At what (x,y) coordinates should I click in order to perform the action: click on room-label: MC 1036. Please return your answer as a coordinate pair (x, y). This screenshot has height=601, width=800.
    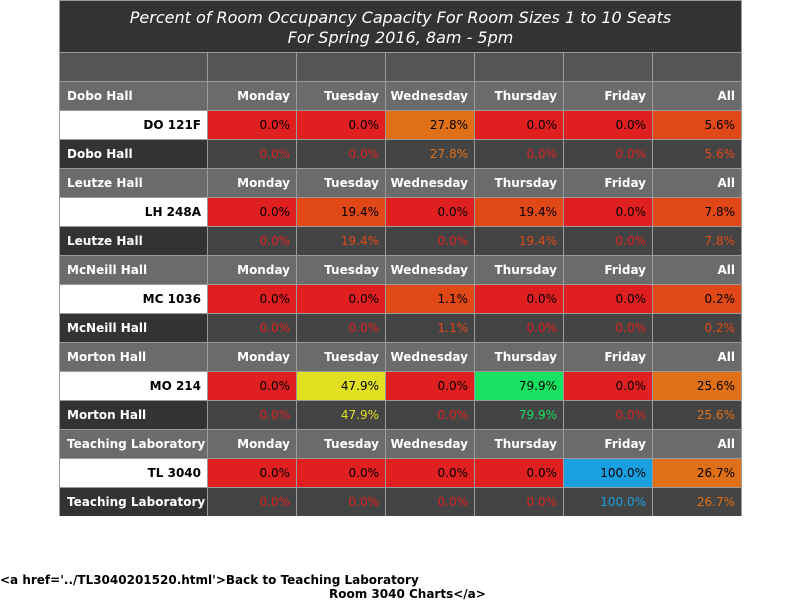
    Looking at the image, I should click on (133, 299).